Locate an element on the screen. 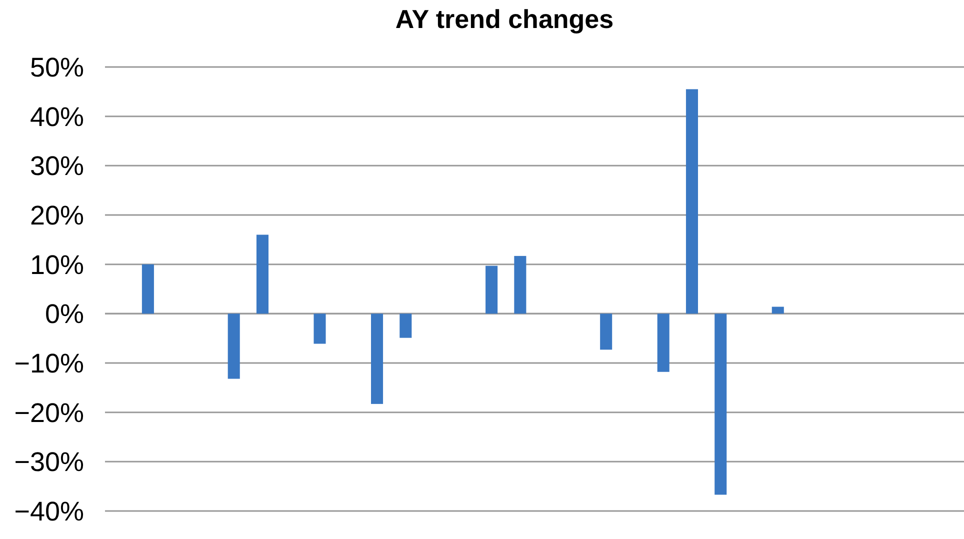  y-tick-label: 20% is located at coordinates (57, 215).